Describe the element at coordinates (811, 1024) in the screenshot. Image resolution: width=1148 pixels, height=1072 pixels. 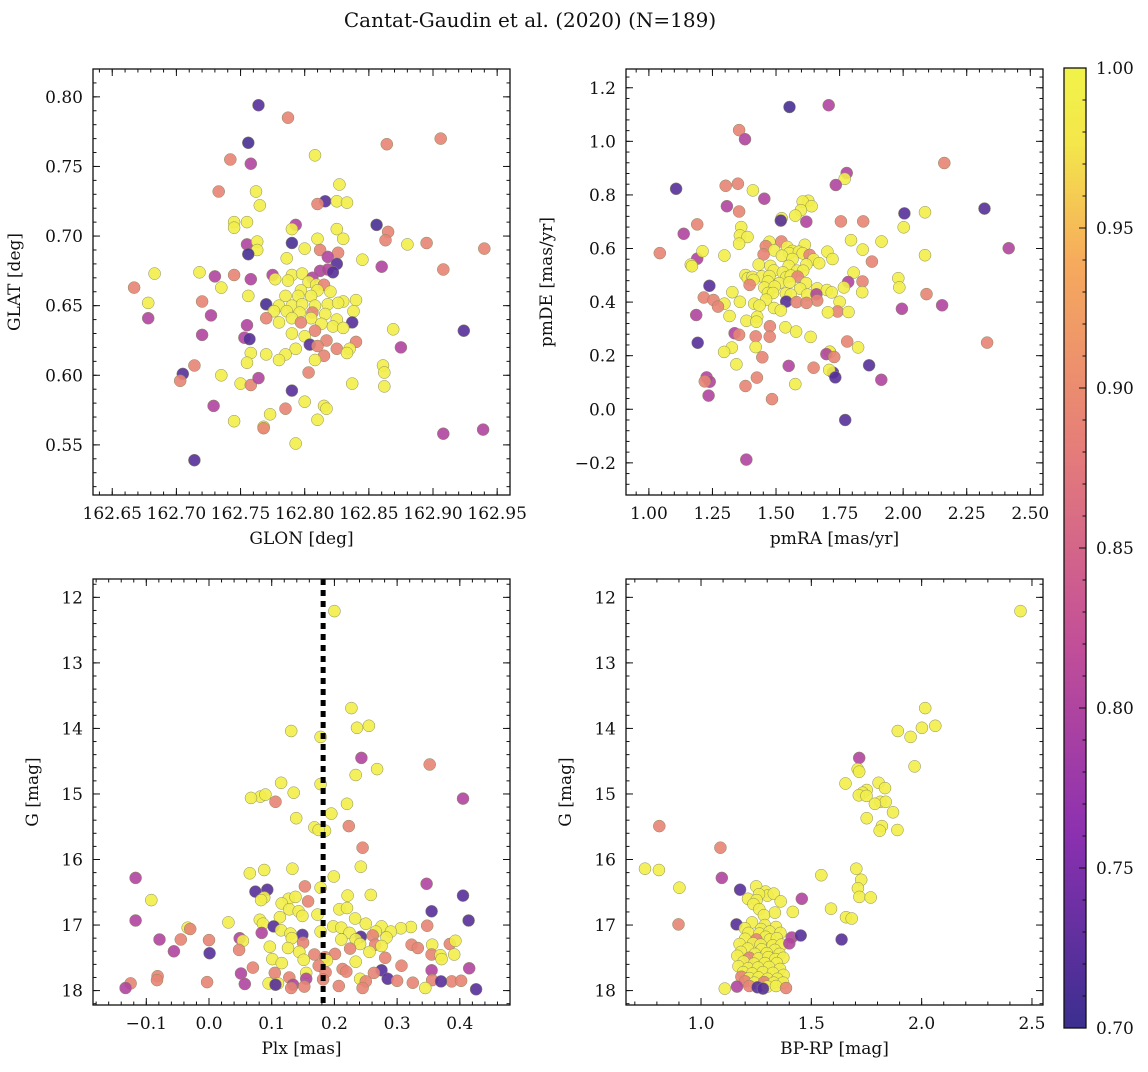
I see `x-tick-label: 1.5` at that location.